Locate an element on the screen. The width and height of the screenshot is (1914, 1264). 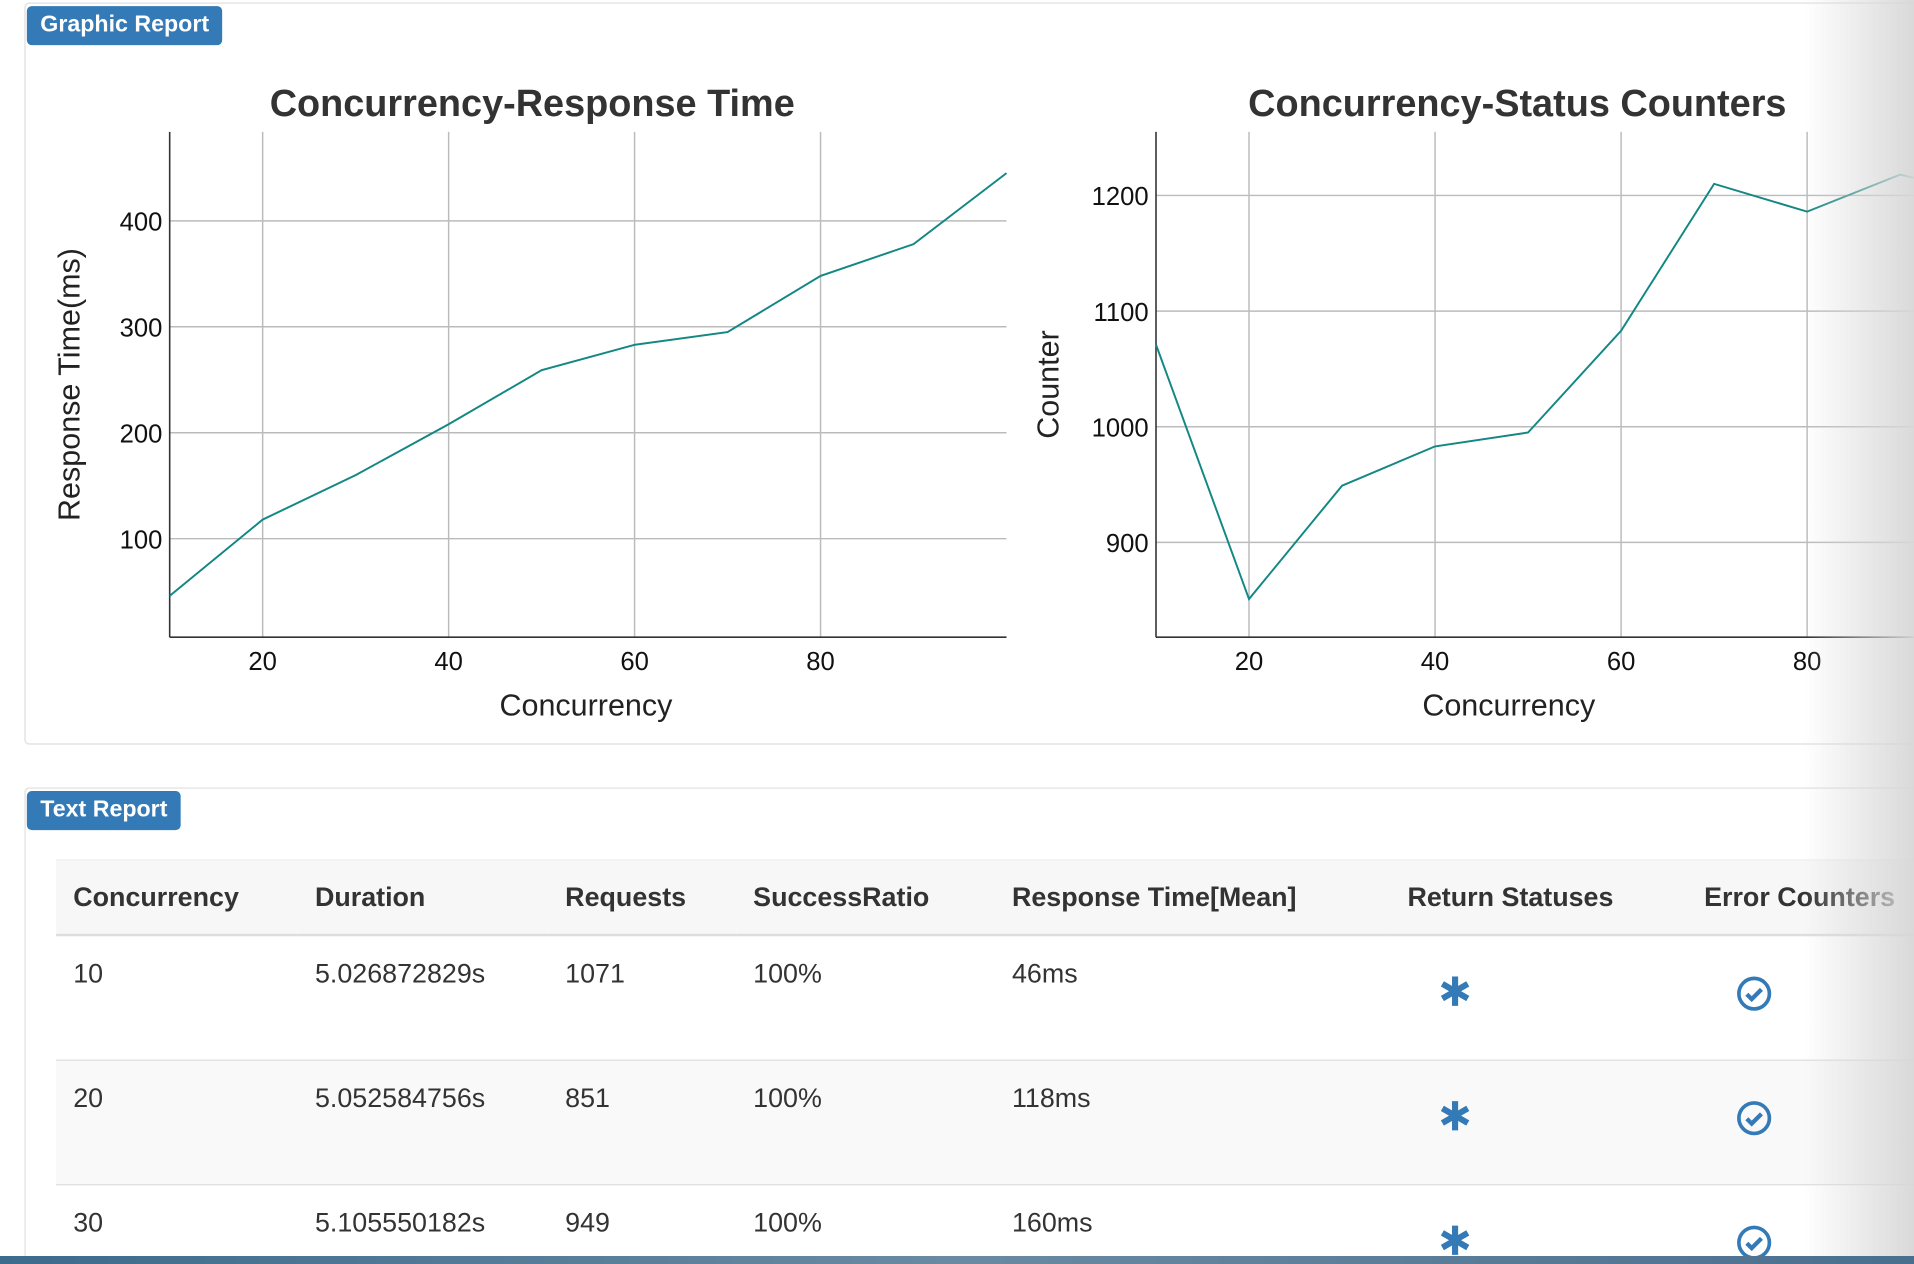
col-error-counters: Error Counters is located at coordinates (1800, 898).